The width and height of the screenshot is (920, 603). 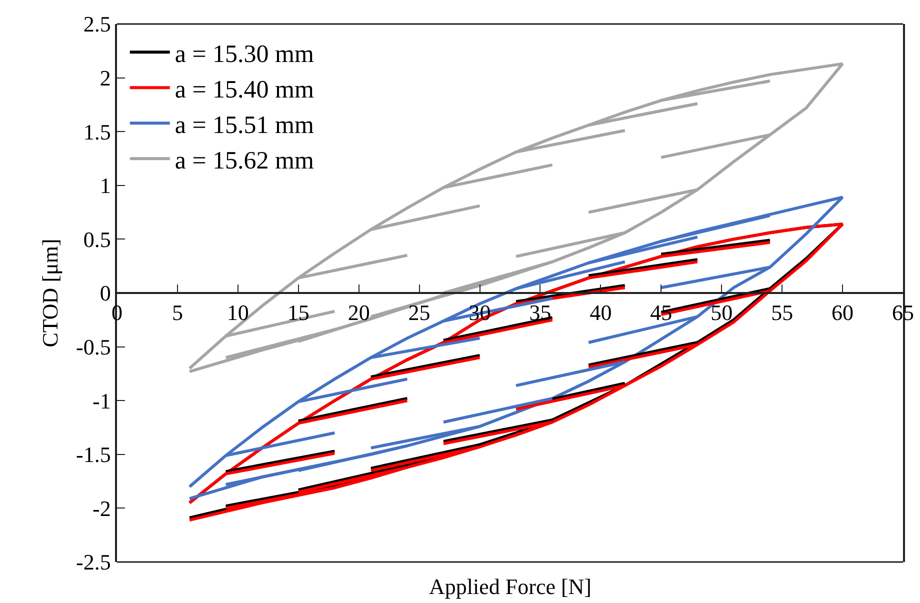 I want to click on x-tick-label: 60, so click(x=843, y=313).